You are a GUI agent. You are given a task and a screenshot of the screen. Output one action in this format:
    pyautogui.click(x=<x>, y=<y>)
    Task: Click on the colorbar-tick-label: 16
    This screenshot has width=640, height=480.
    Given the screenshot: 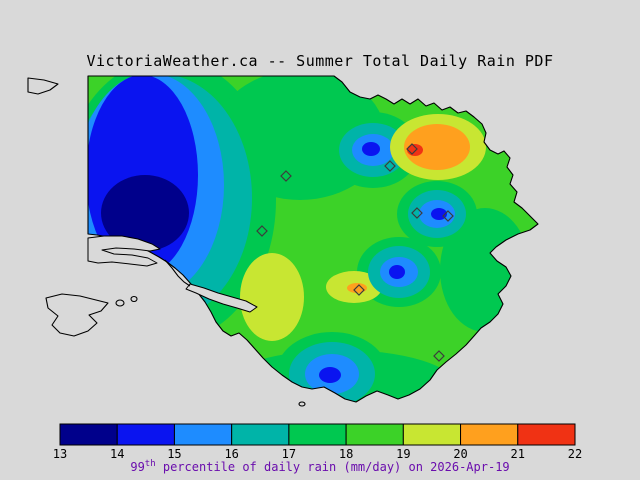 What is the action you would take?
    pyautogui.click(x=231, y=454)
    